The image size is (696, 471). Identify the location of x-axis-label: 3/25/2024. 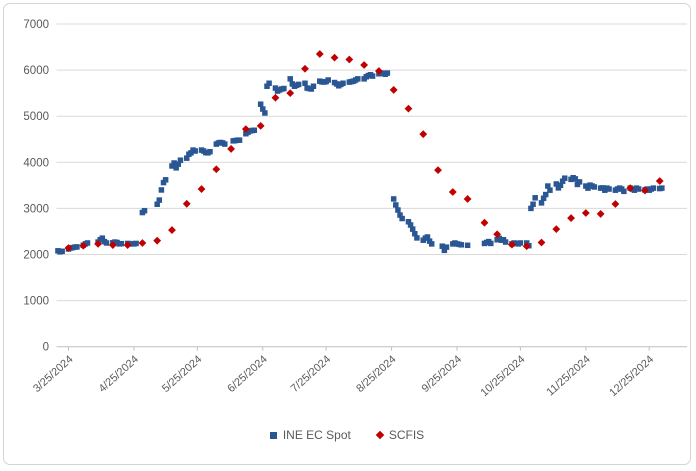
(53, 374).